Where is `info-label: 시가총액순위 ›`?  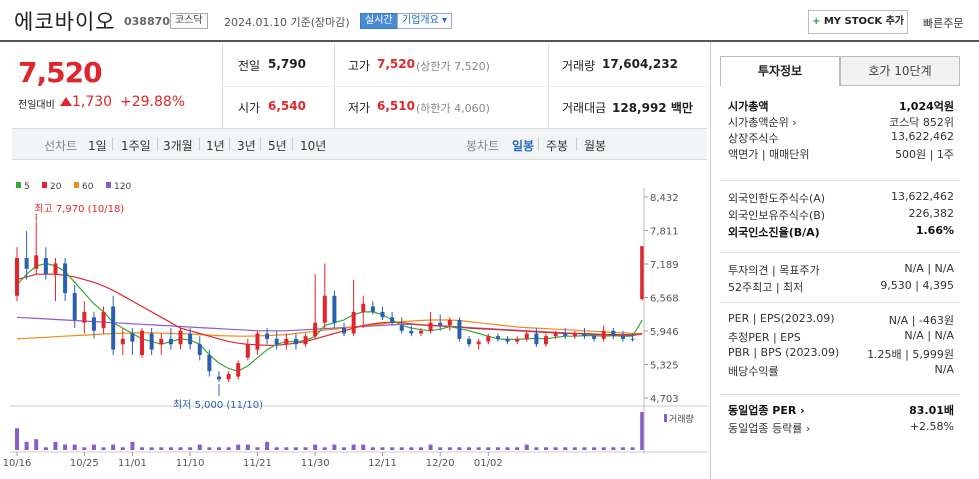 info-label: 시가총액순위 › is located at coordinates (762, 122).